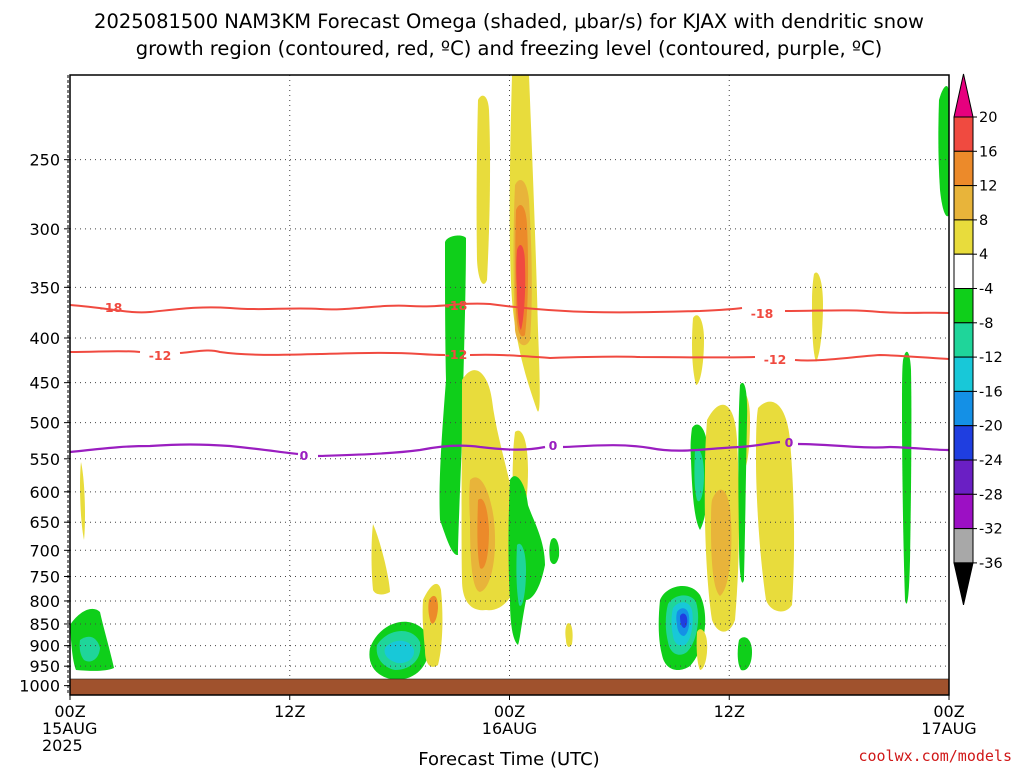  What do you see at coordinates (988, 187) in the screenshot?
I see `colorbar-tick-label: 12` at bounding box center [988, 187].